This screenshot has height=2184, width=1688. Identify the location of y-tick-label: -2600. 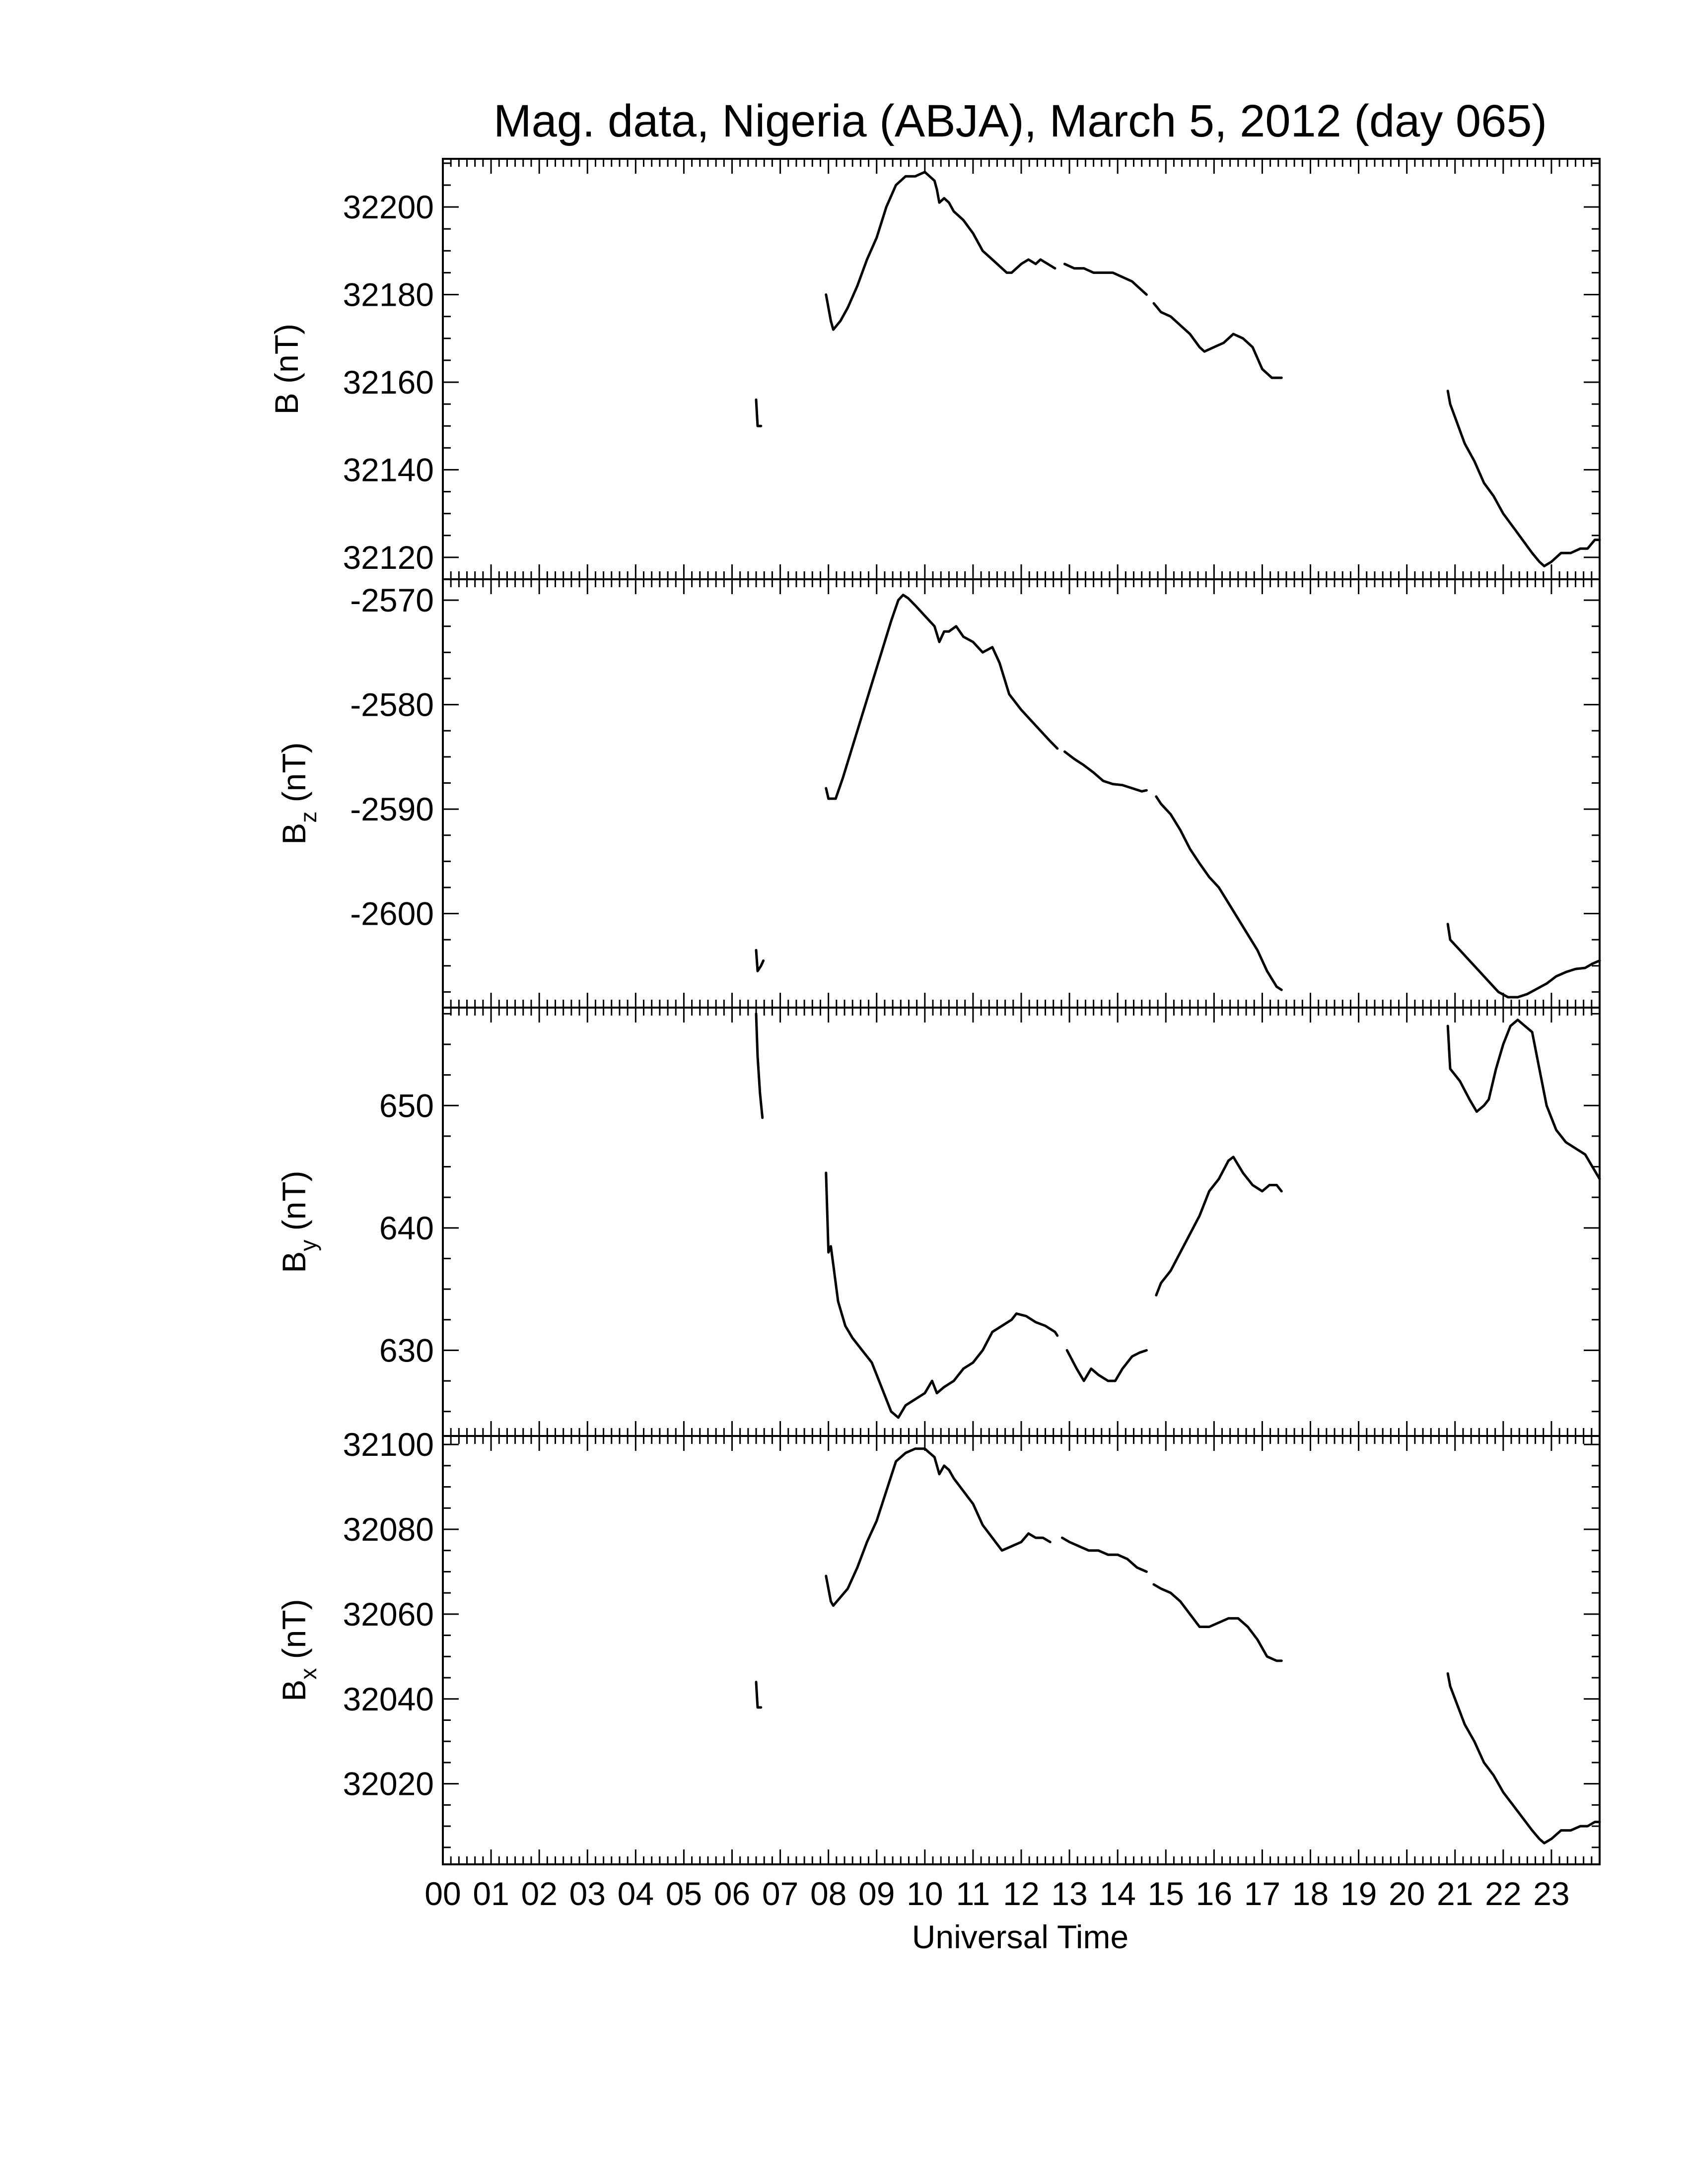
(392, 913).